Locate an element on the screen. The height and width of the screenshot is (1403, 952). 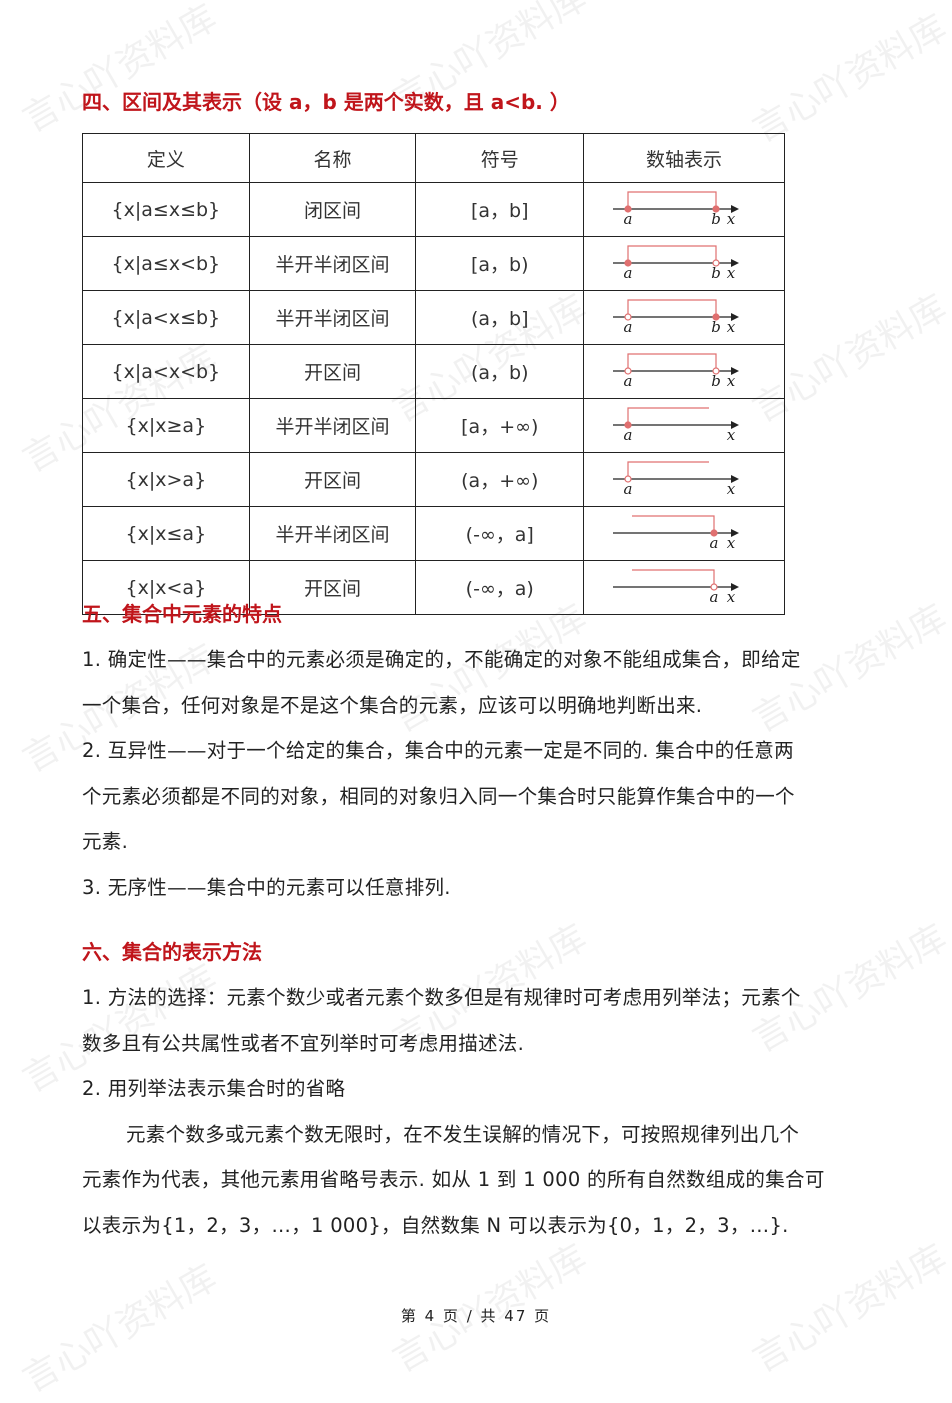
section4-heading: 四、区间及其表示（设 a，b 是两个实数，且 a<b. ） is located at coordinates (326, 102).